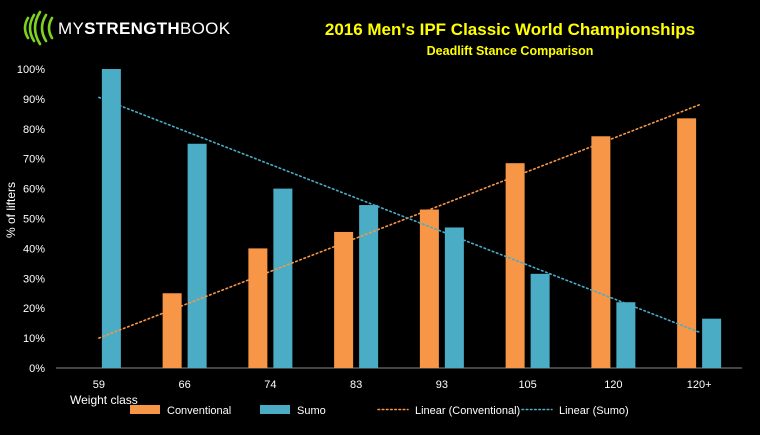  Describe the element at coordinates (270, 385) in the screenshot. I see `x-tick-label: 74` at that location.